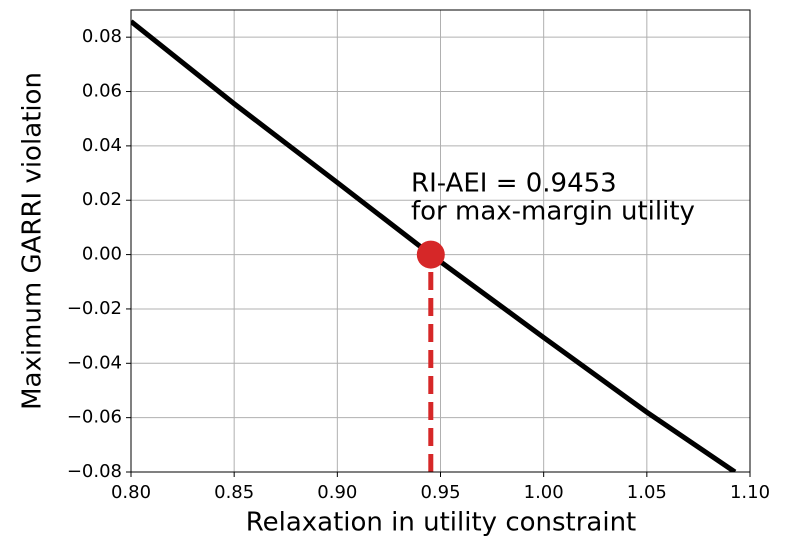 The image size is (788, 550). Describe the element at coordinates (102, 145) in the screenshot. I see `y-tick-label: 0.04` at that location.